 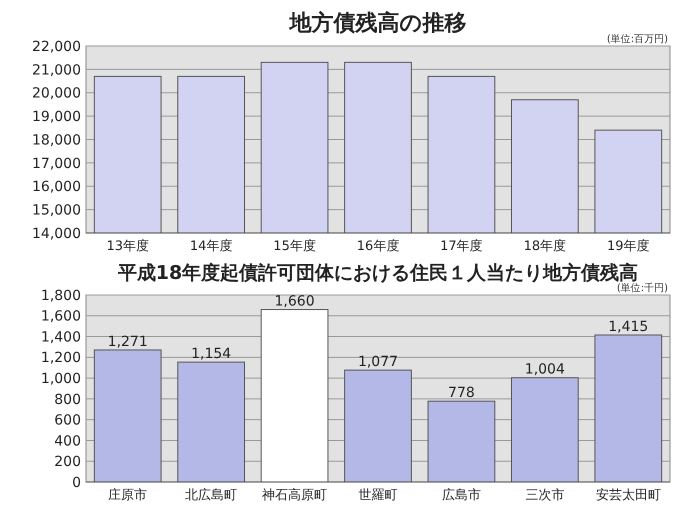 What do you see at coordinates (294, 302) in the screenshot?
I see `data-label: 1,660` at bounding box center [294, 302].